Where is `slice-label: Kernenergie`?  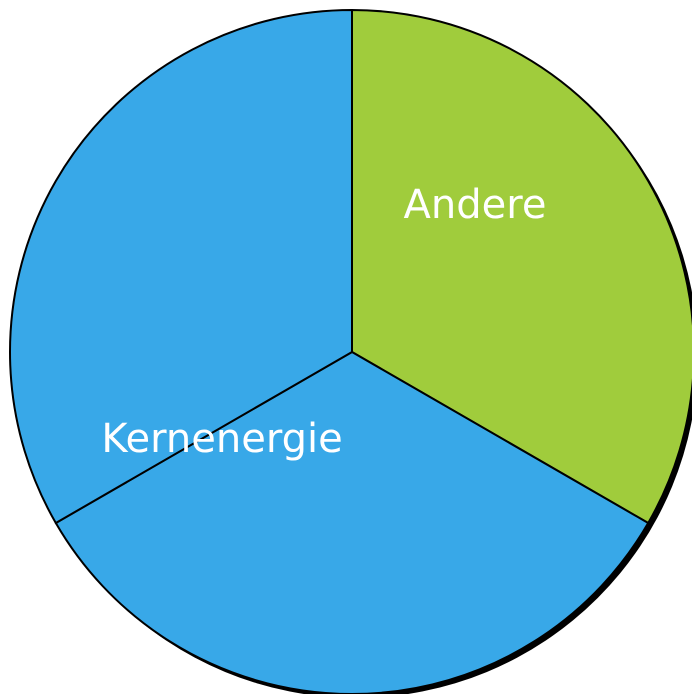 slice-label: Kernenergie is located at coordinates (221, 439).